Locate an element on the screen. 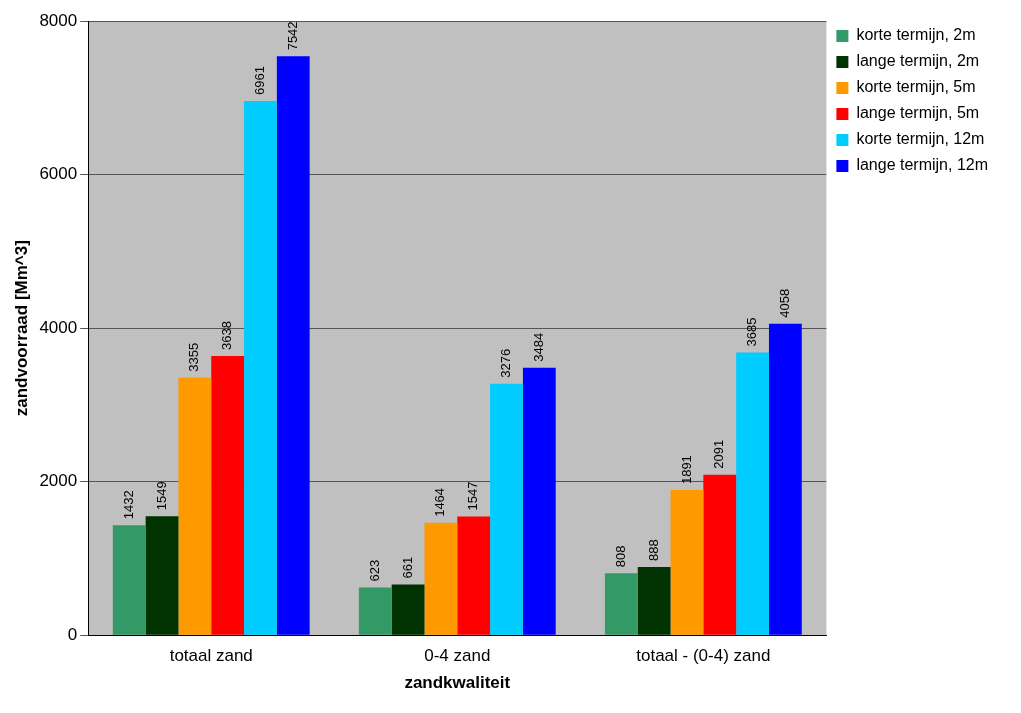  data-label: 3685 is located at coordinates (752, 332).